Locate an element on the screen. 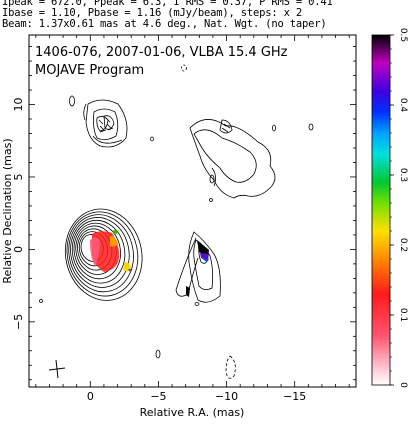  jet-polarization is located at coordinates (197, 268).